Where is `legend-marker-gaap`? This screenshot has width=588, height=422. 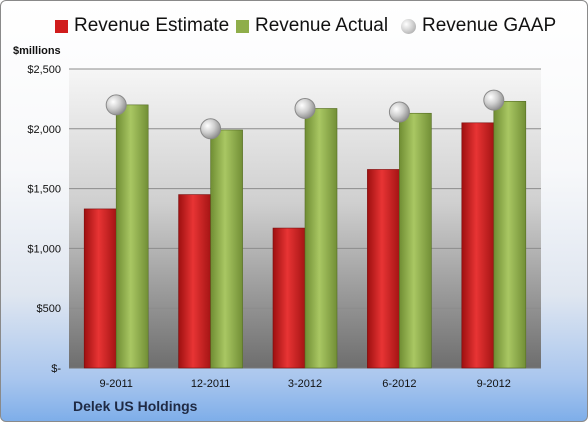
legend-marker-gaap is located at coordinates (408, 26).